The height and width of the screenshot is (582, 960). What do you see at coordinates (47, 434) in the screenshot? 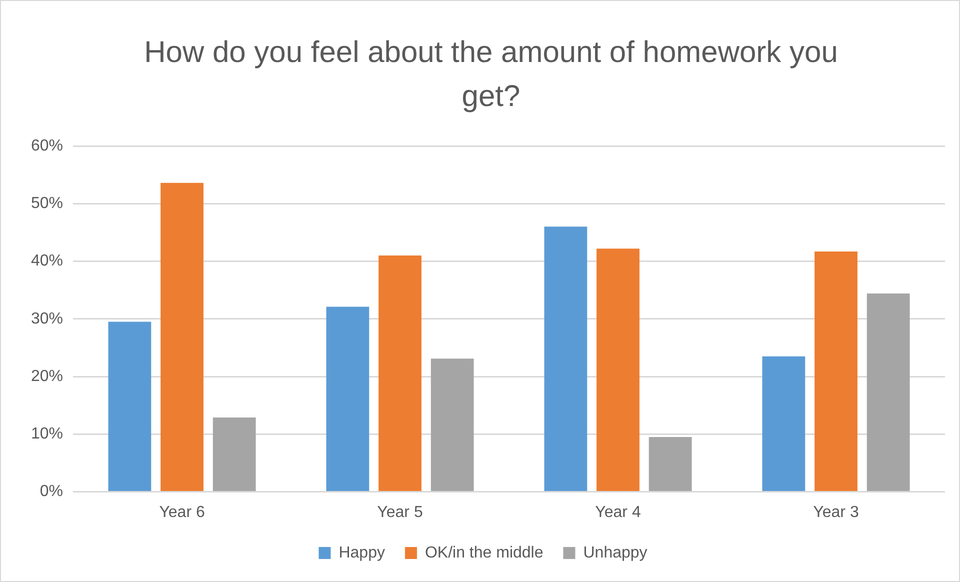
I see `y-tick-label: 10%` at bounding box center [47, 434].